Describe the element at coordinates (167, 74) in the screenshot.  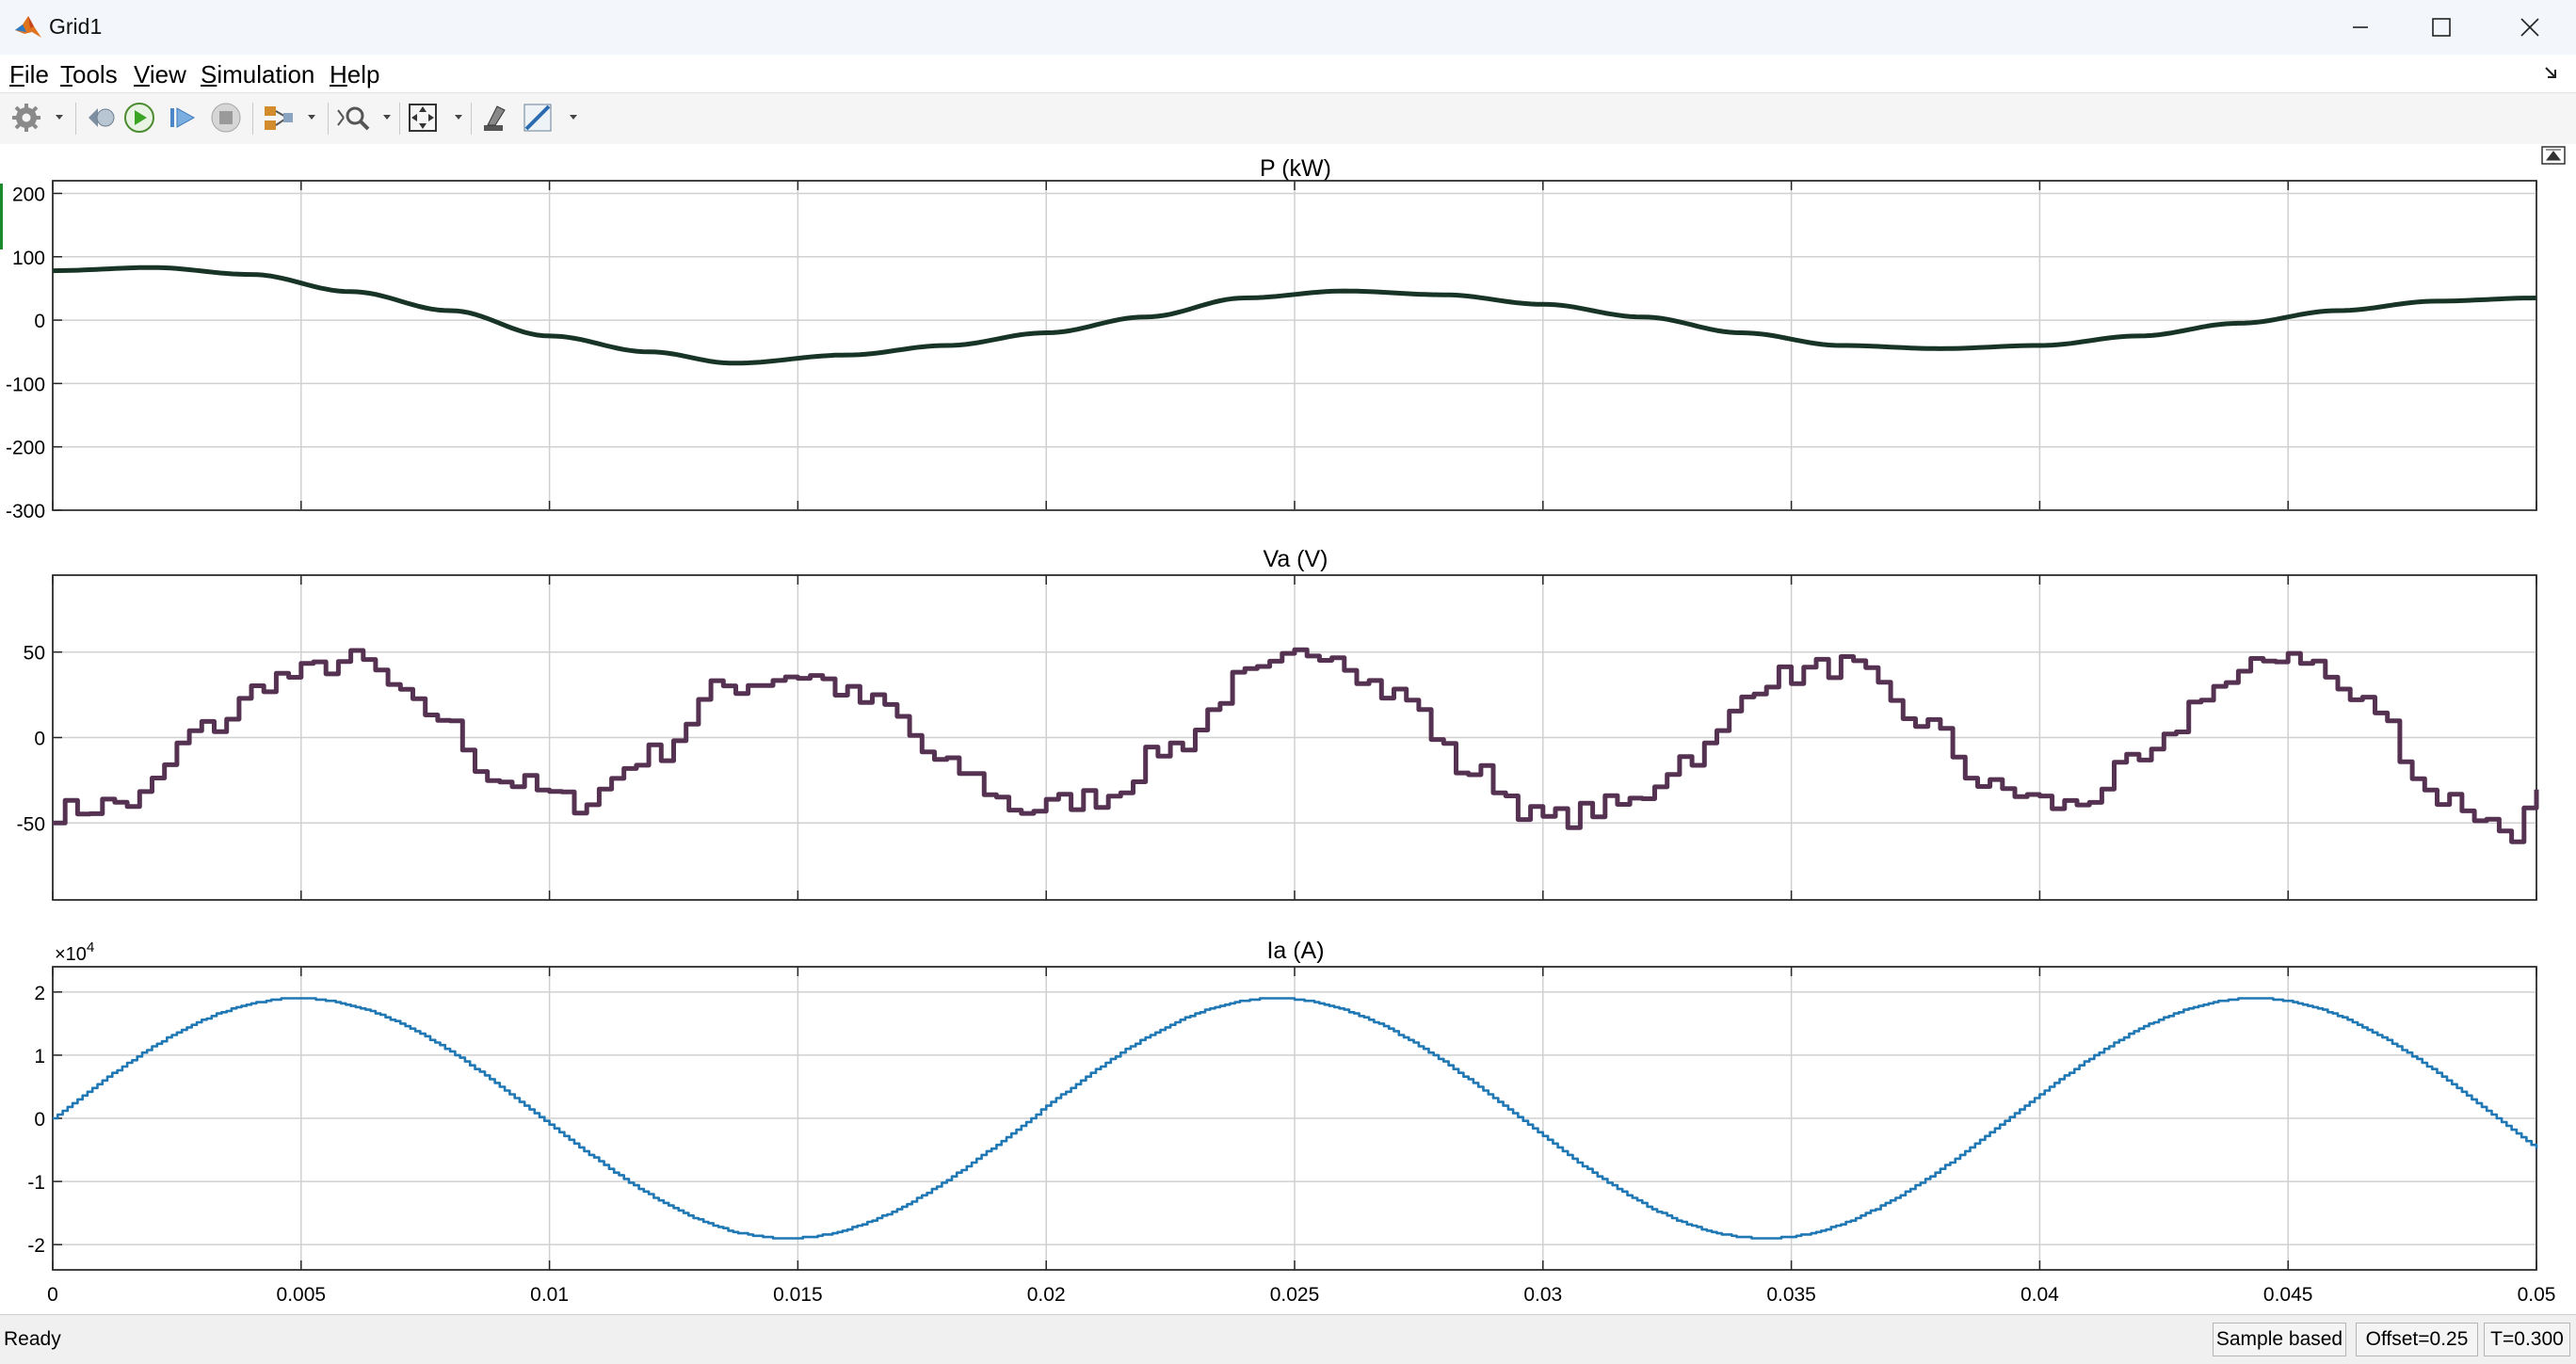
I see `menu-view-label: iew` at that location.